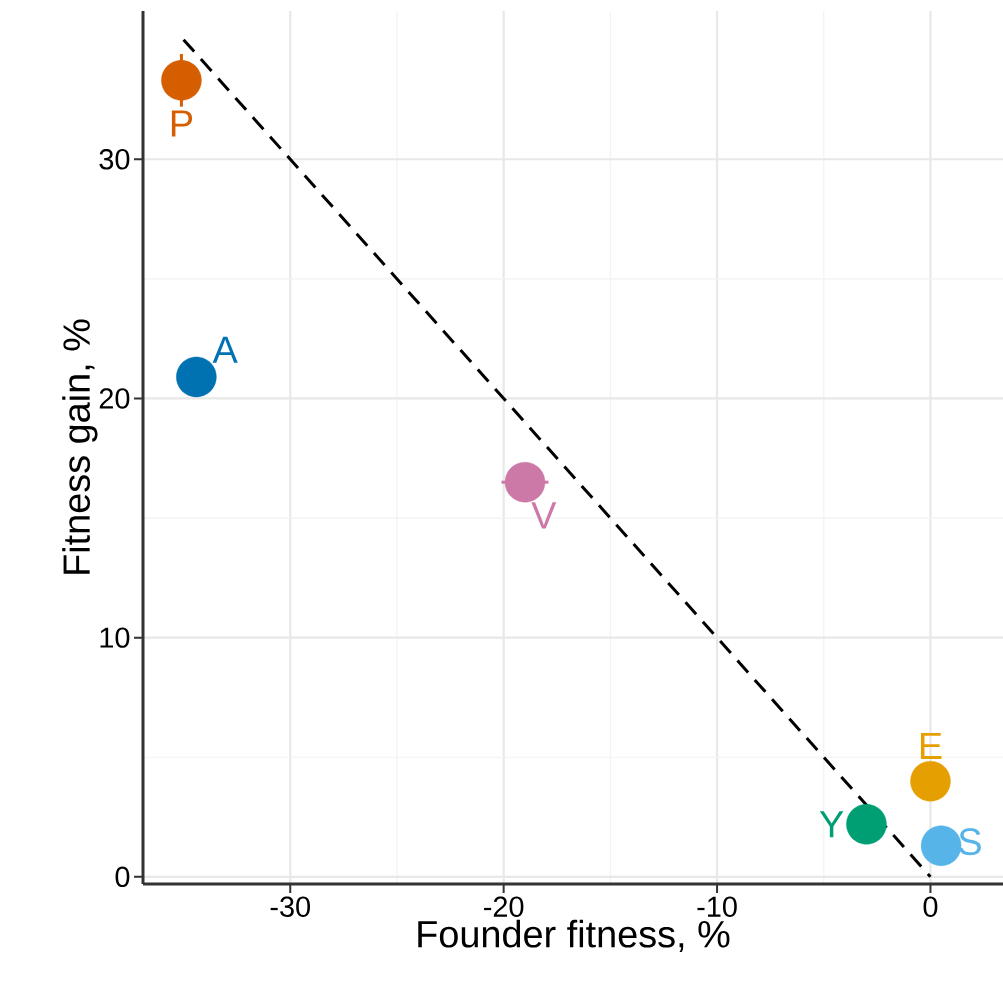 The image size is (1003, 1003). What do you see at coordinates (182, 123) in the screenshot?
I see `legend-label: P` at bounding box center [182, 123].